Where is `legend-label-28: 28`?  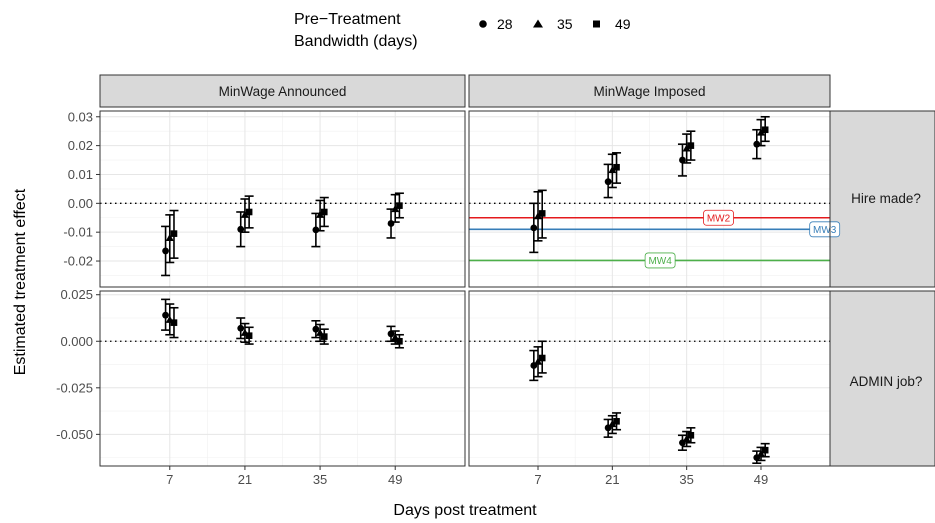 legend-label-28: 28 is located at coordinates (505, 24).